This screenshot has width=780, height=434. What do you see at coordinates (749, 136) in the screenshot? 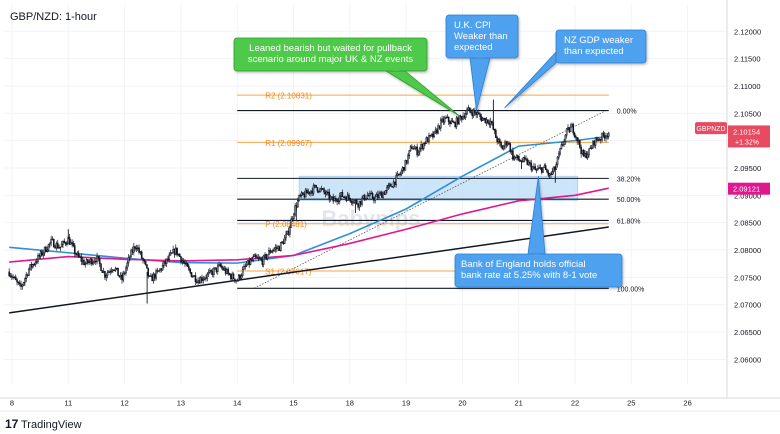
I see `price-badge: 2.10154 +1.32%` at bounding box center [749, 136].